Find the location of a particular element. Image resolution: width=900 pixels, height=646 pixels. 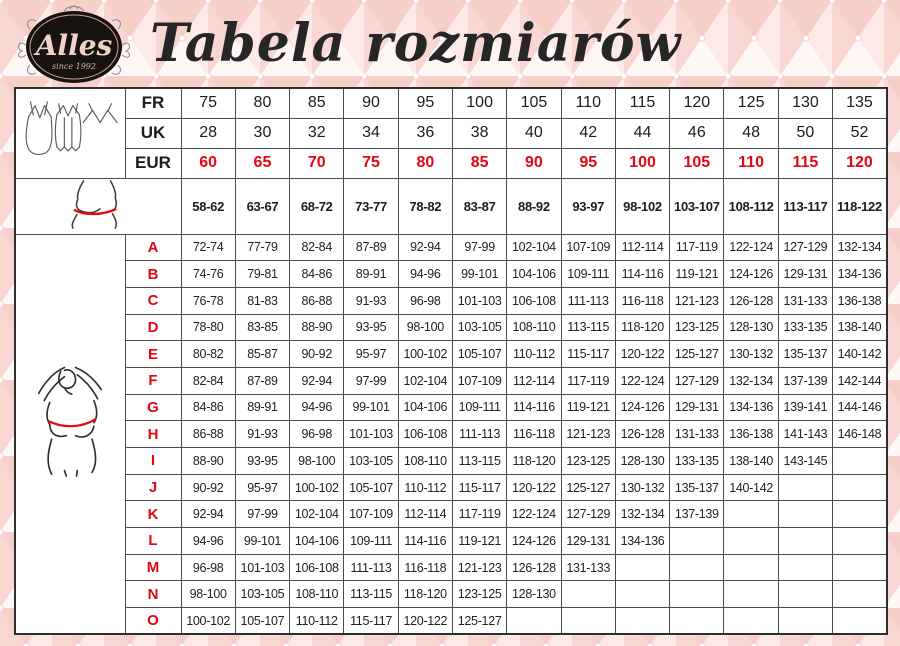

band-size-cell: 34 is located at coordinates (371, 133).